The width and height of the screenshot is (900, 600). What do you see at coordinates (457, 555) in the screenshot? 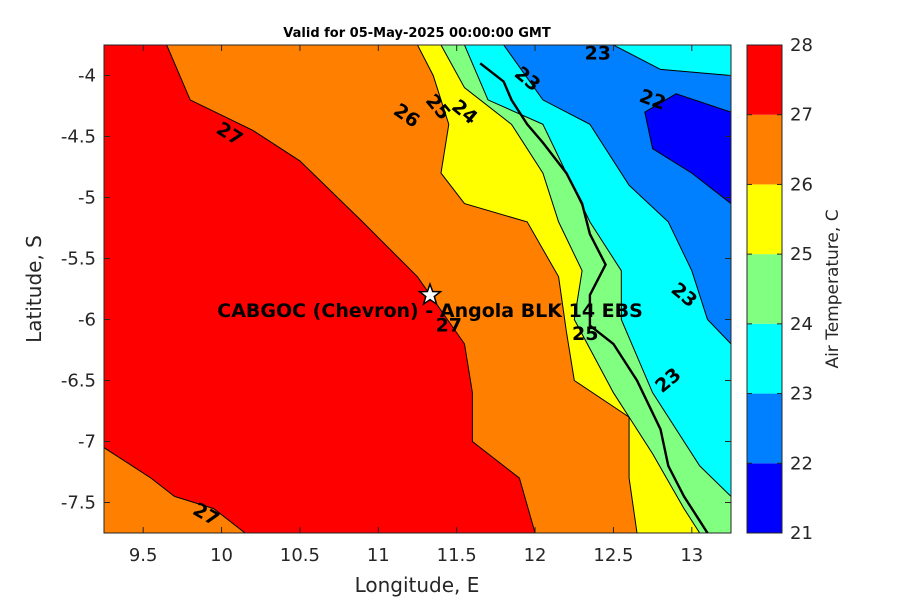
I see `x-tick-label: 11.5` at bounding box center [457, 555].